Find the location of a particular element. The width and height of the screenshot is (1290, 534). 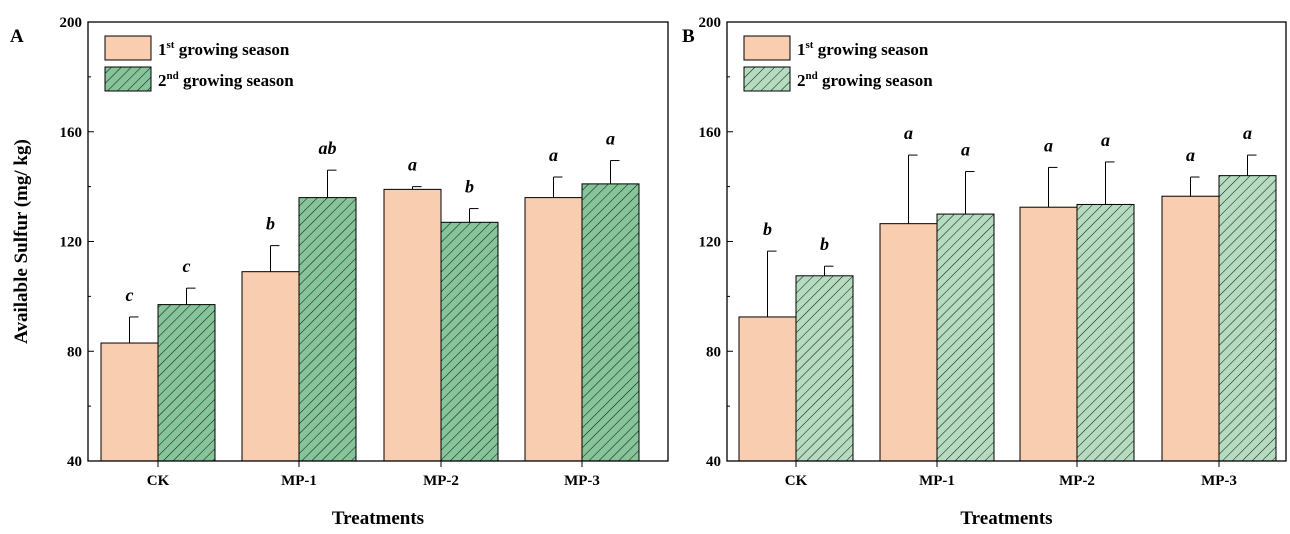

panel-label: B is located at coordinates (688, 36).